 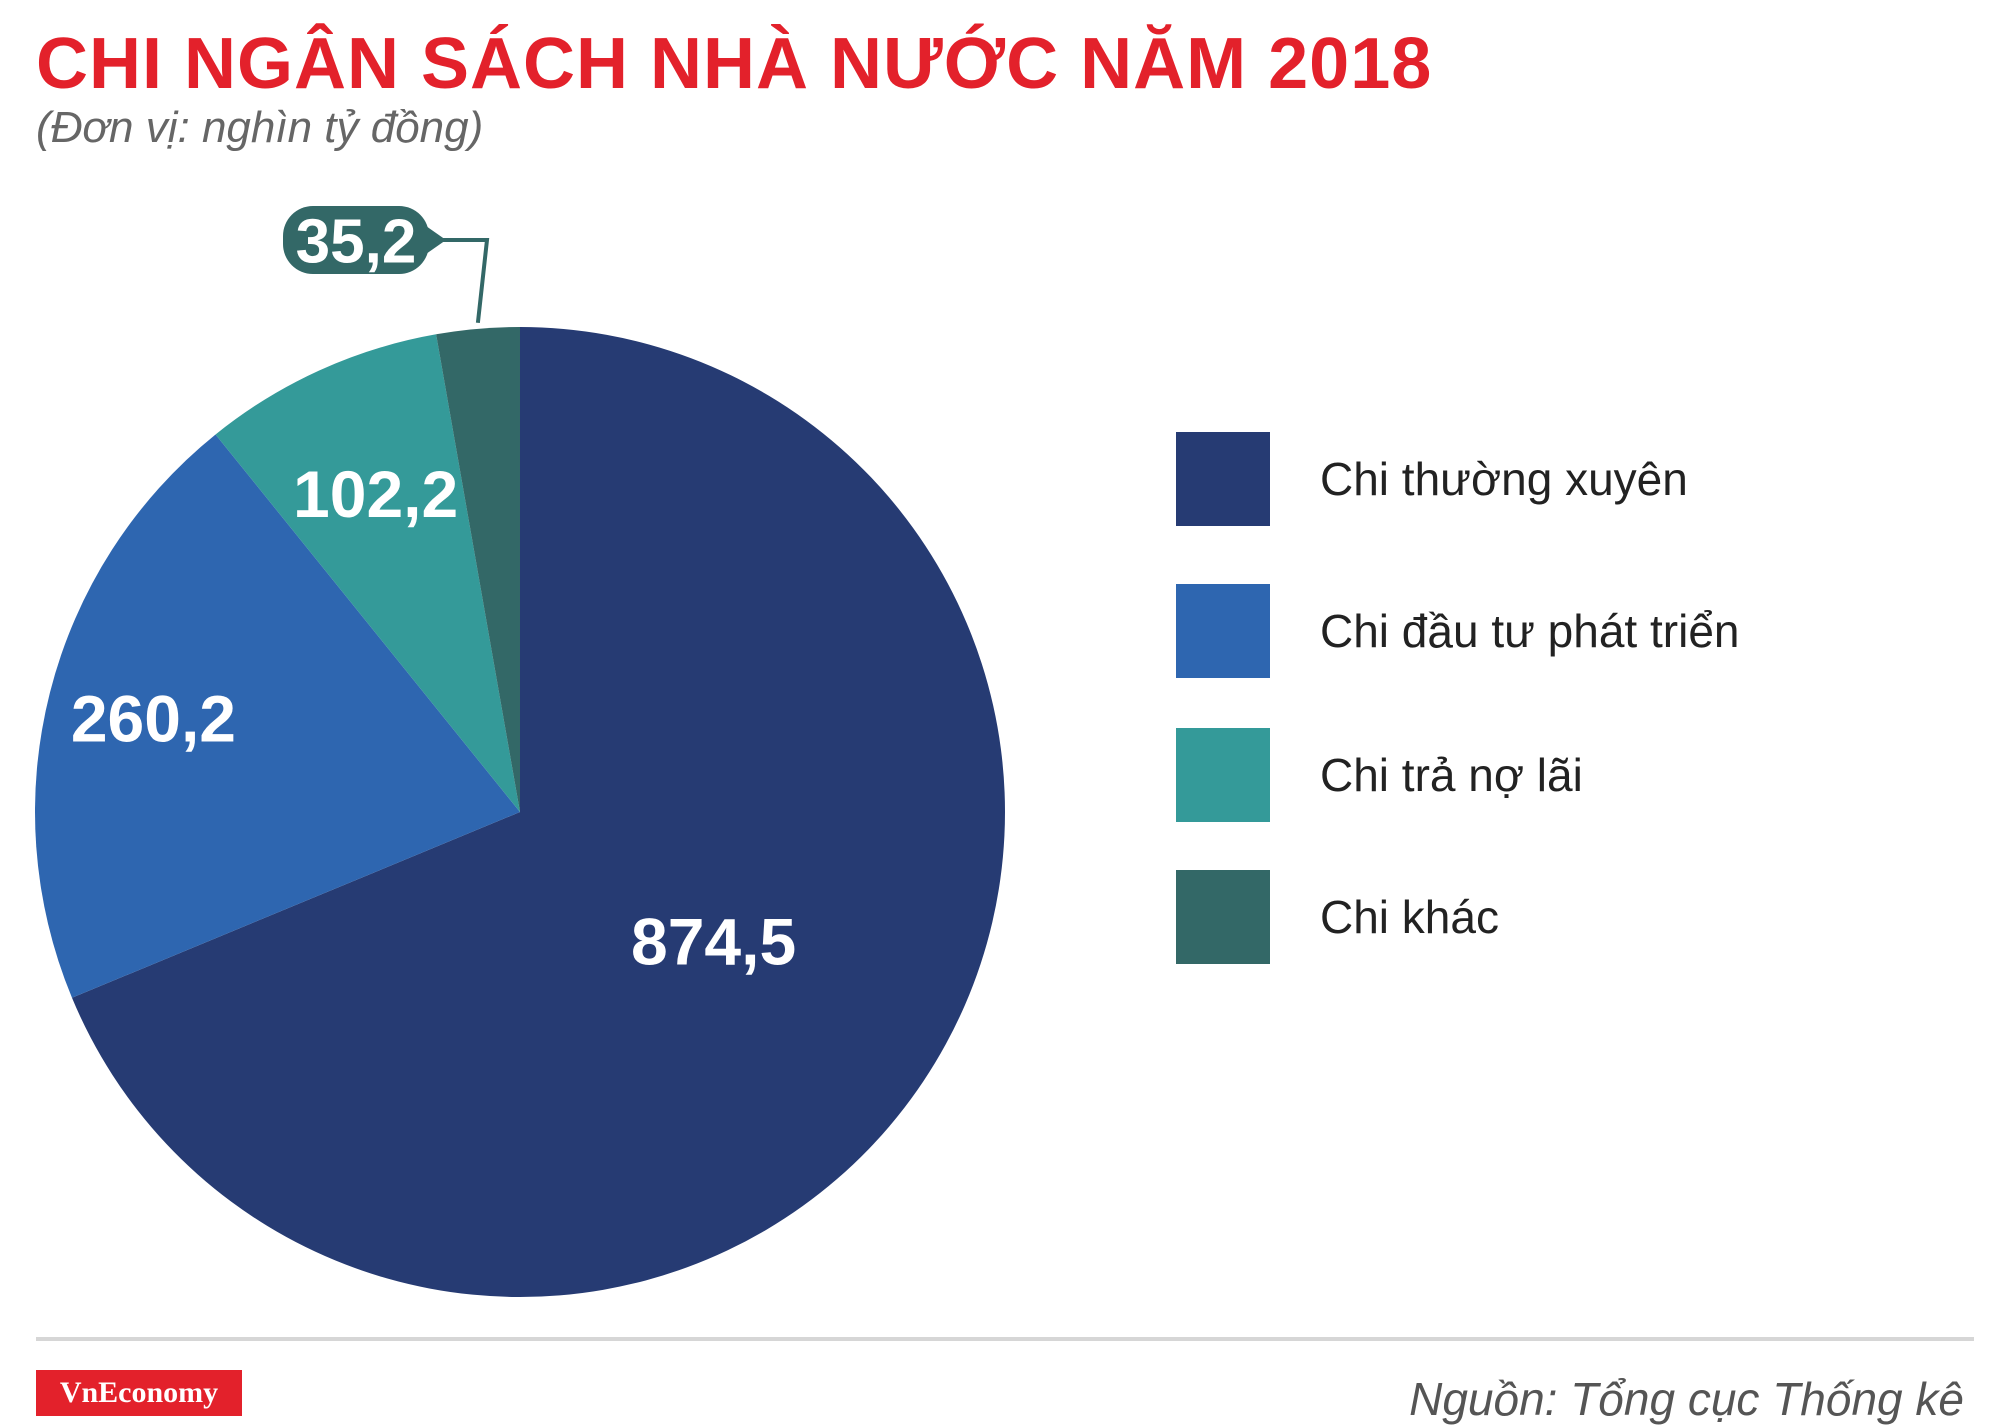 I want to click on chart-subtitle: (Đơn vị: nghìn tỷ đồng), so click(x=260, y=127).